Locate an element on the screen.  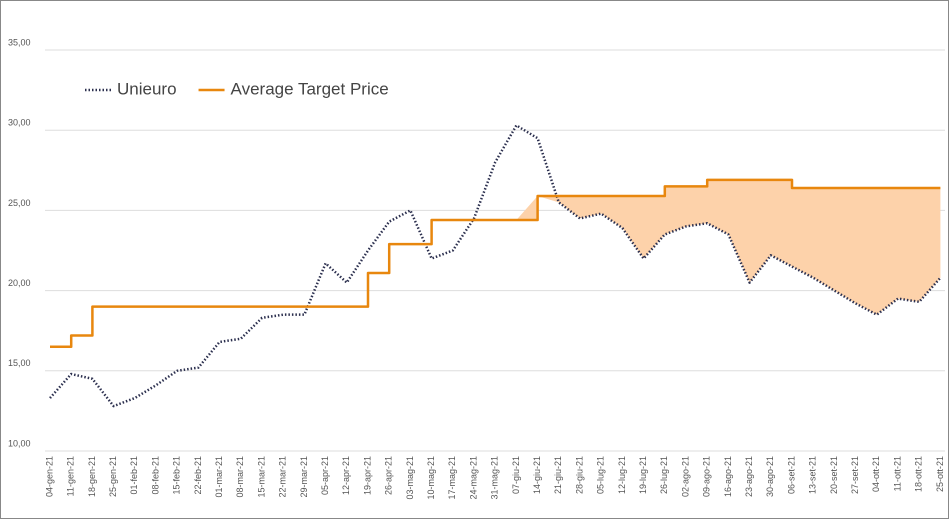
x-tick-label: 04-ott-21 is located at coordinates (876, 474).